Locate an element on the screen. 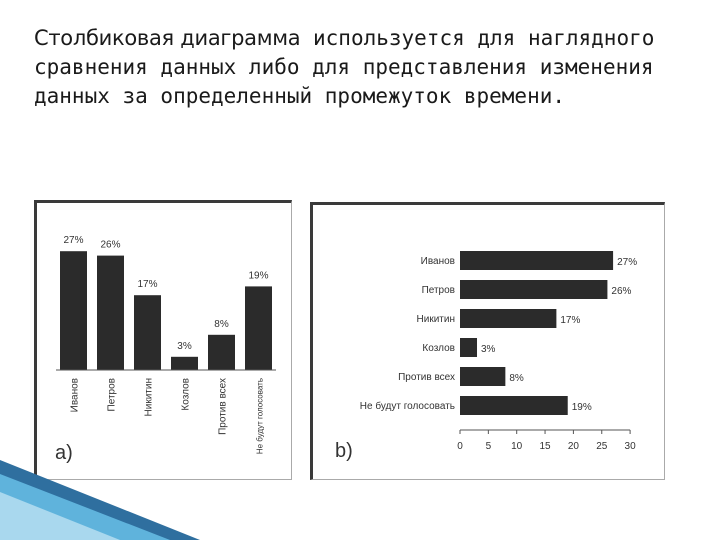 This screenshot has height=540, width=720. x-tick-label-15: 15 is located at coordinates (545, 446).